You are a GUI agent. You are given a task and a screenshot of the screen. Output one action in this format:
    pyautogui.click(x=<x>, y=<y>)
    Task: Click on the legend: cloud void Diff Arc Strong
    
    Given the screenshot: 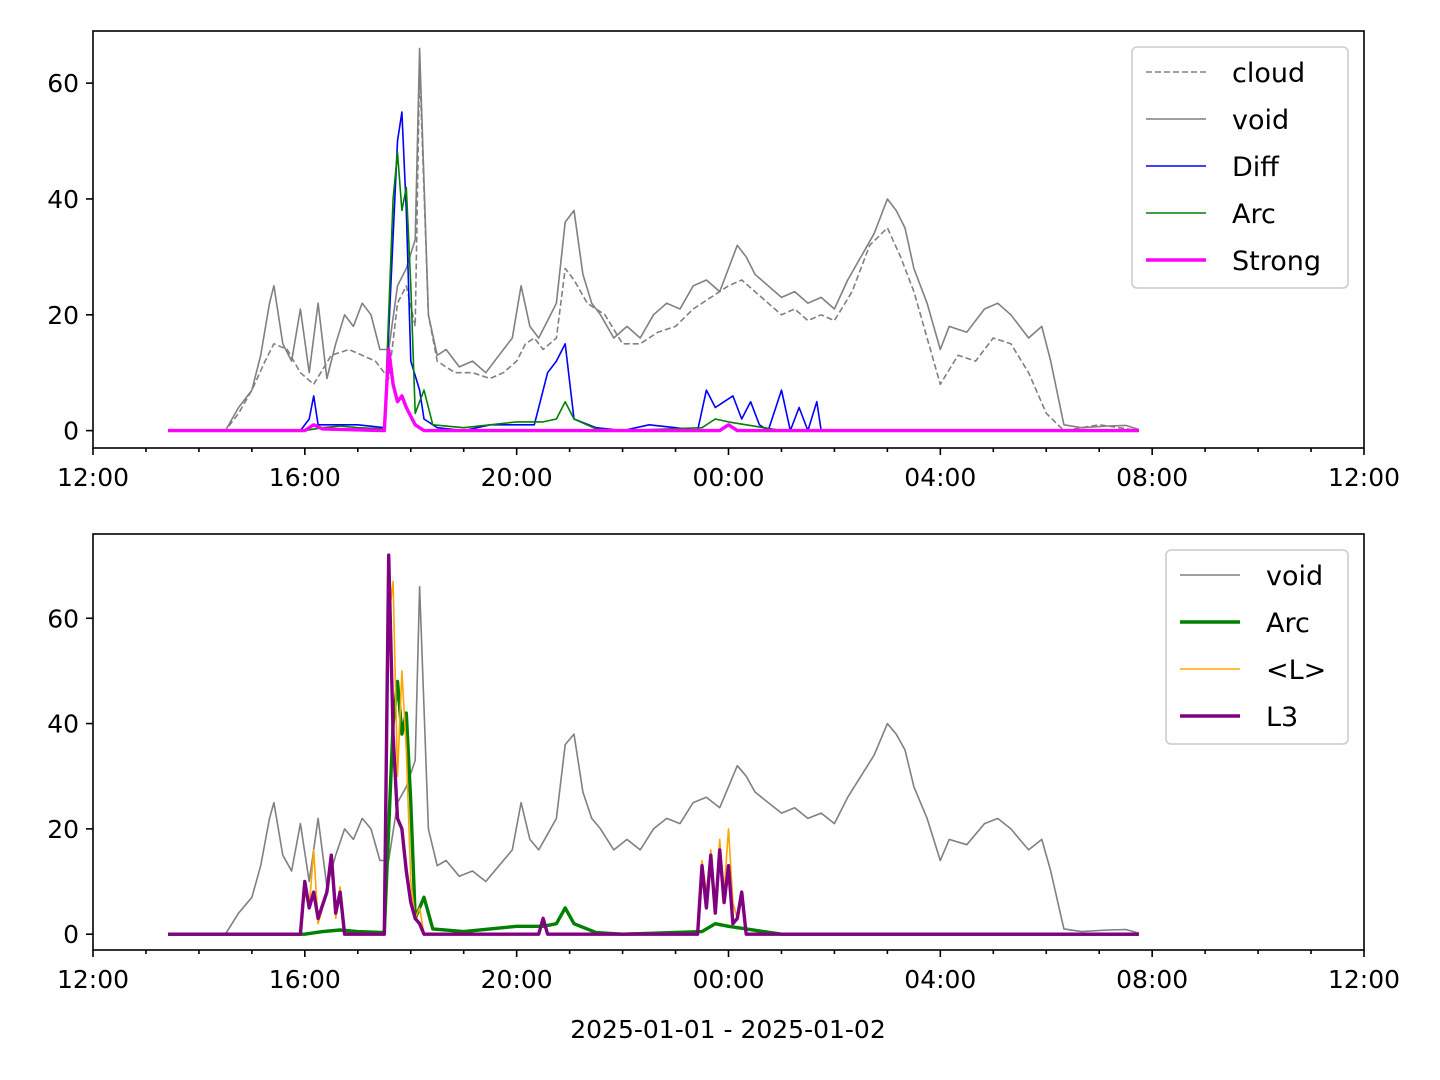 What is the action you would take?
    pyautogui.click(x=1240, y=167)
    